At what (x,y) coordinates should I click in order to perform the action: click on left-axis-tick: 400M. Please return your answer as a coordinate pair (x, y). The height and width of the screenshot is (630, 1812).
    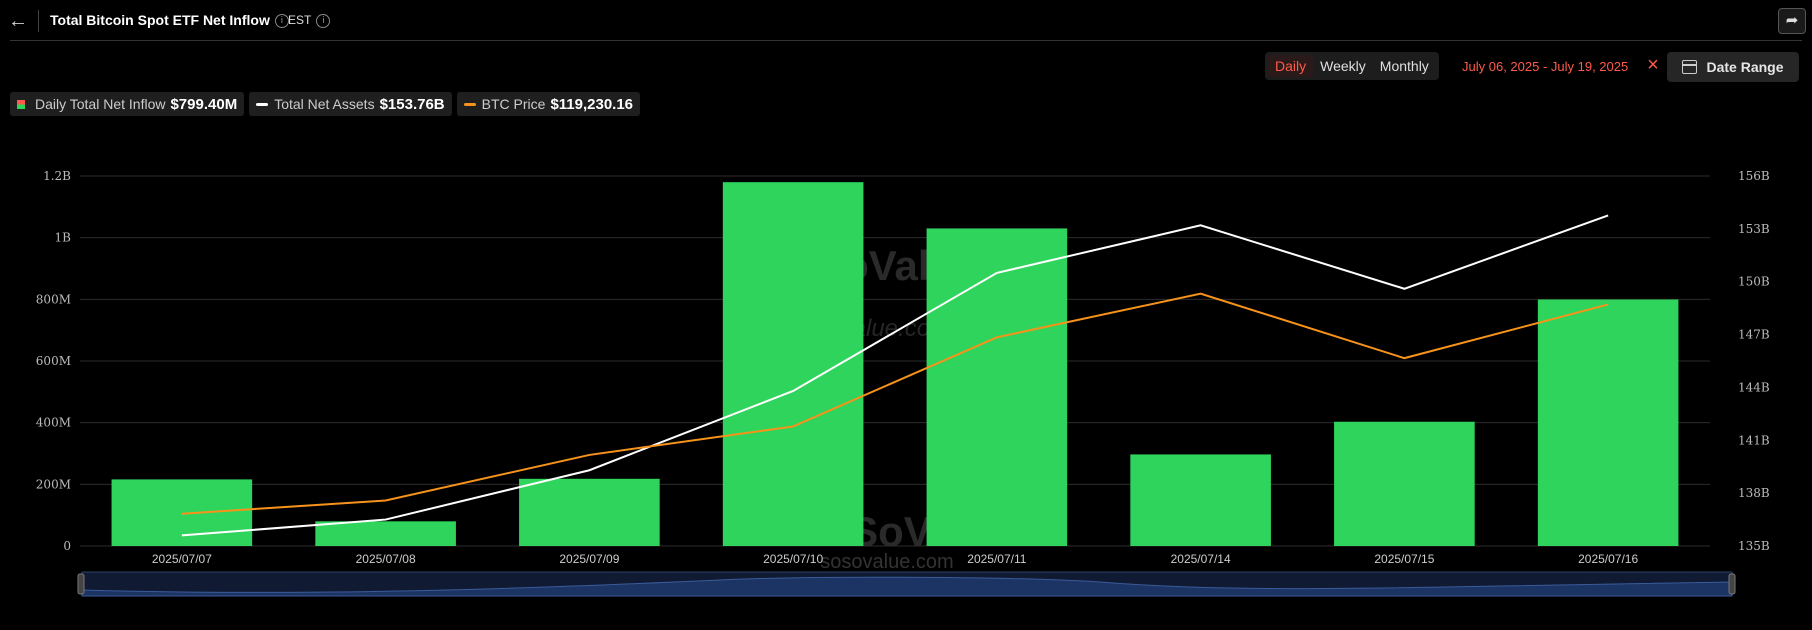
    Looking at the image, I should click on (53, 423).